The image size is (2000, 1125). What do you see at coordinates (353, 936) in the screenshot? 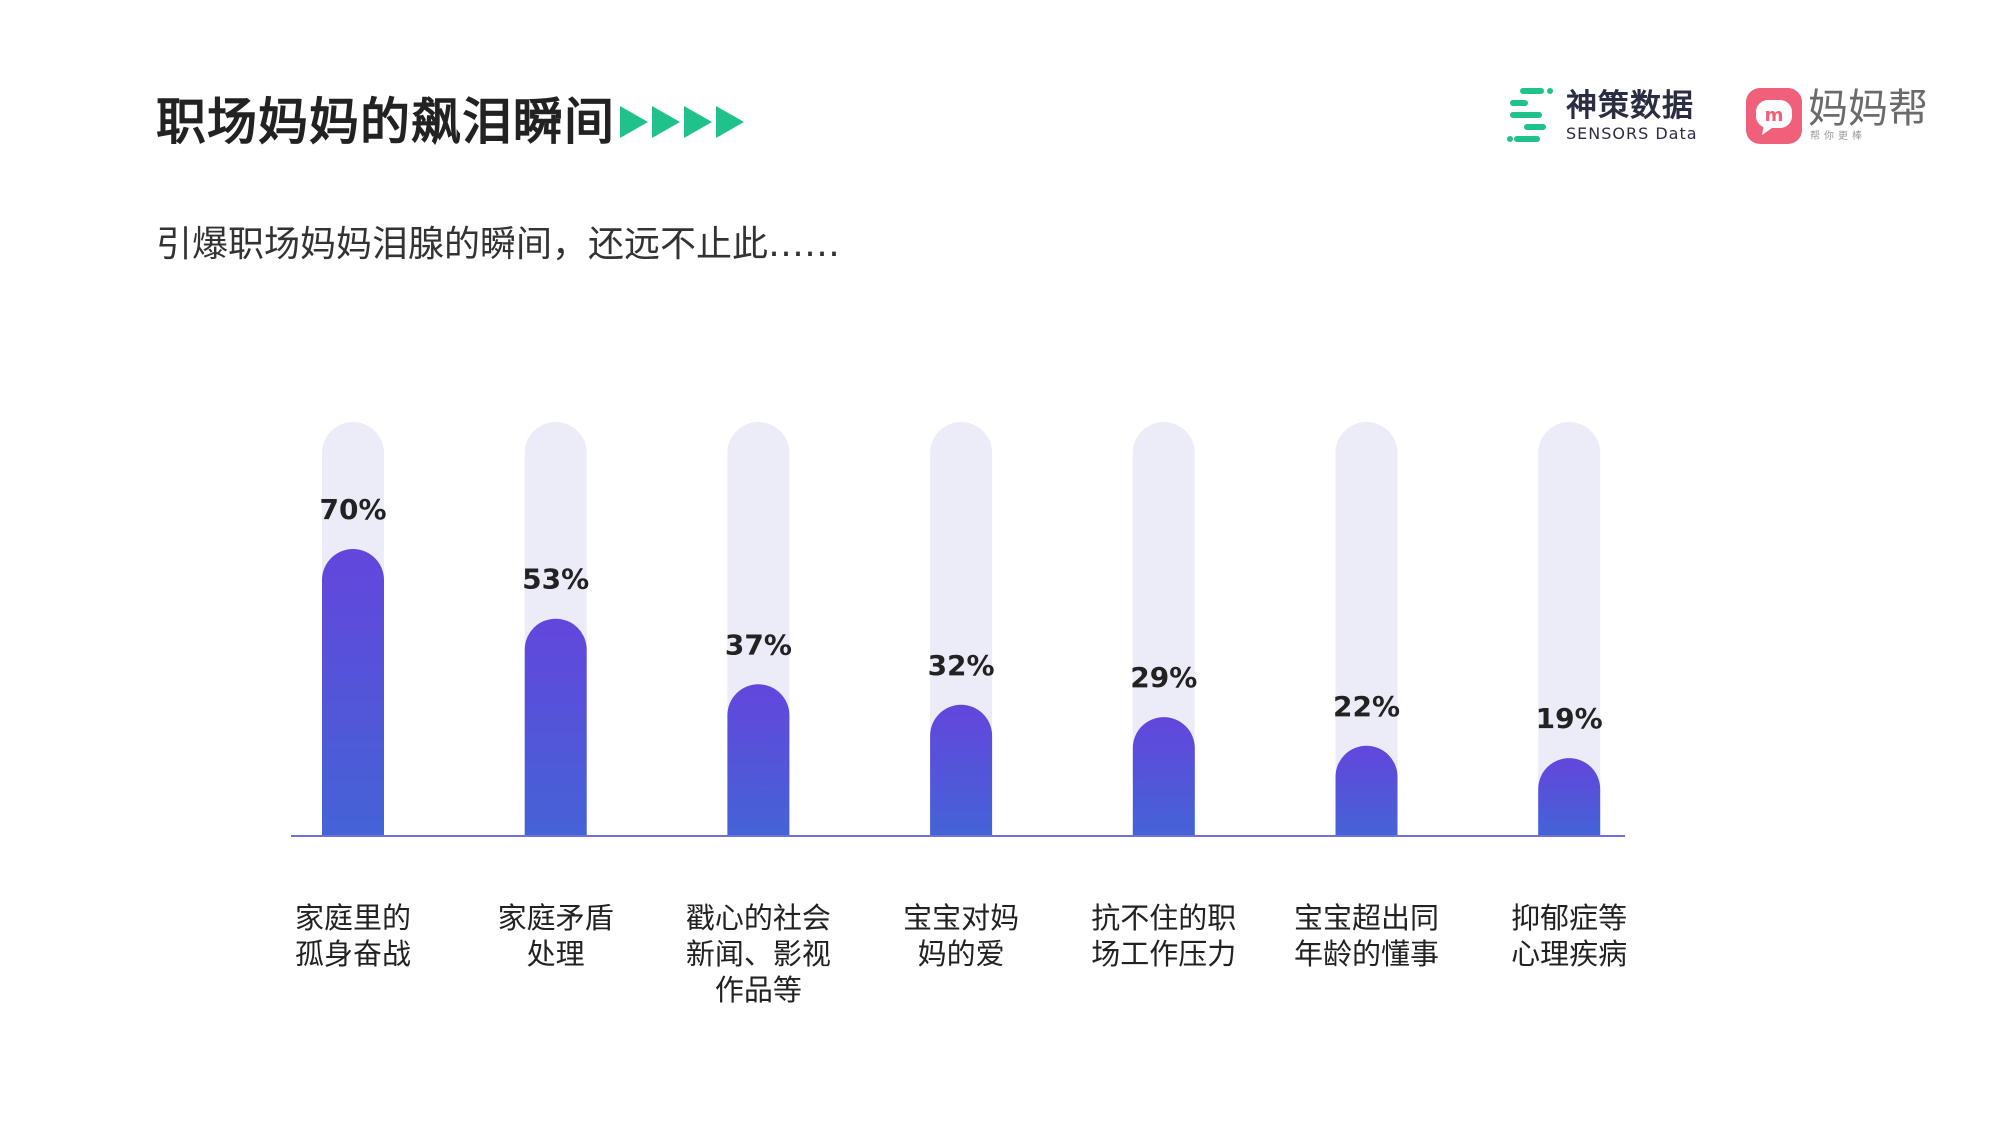
I see `category-label: 家庭里的 孤身奋战` at bounding box center [353, 936].